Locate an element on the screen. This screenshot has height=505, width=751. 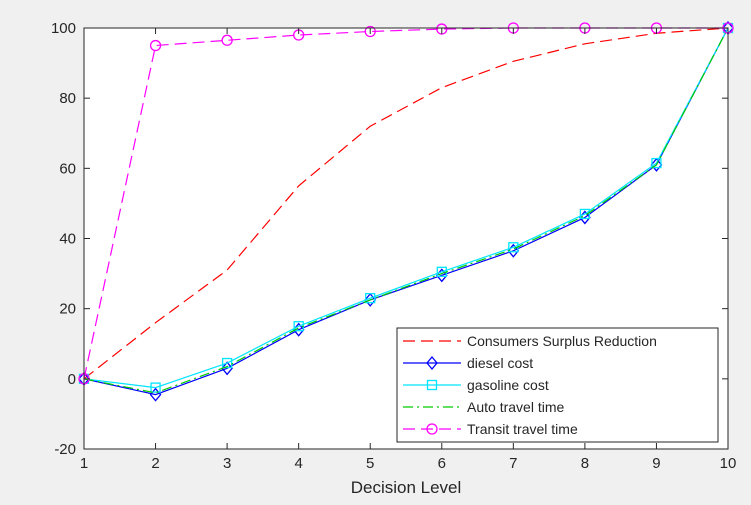
x-tick-label: 7 is located at coordinates (513, 463).